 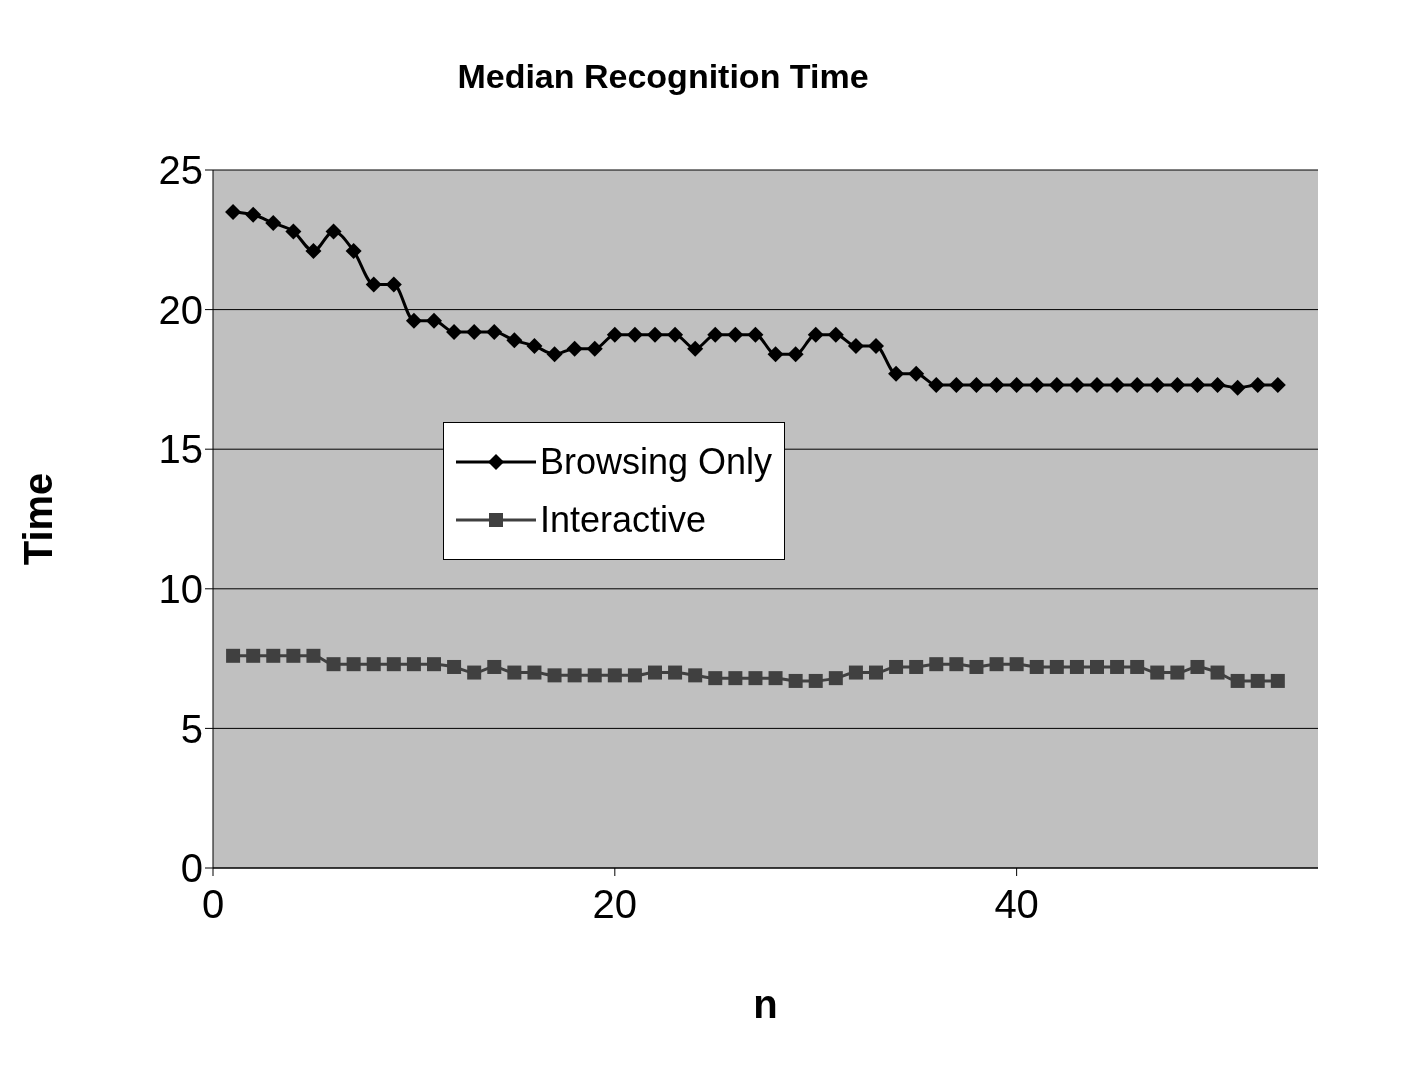 I want to click on x-tick-label: 20, so click(x=615, y=904).